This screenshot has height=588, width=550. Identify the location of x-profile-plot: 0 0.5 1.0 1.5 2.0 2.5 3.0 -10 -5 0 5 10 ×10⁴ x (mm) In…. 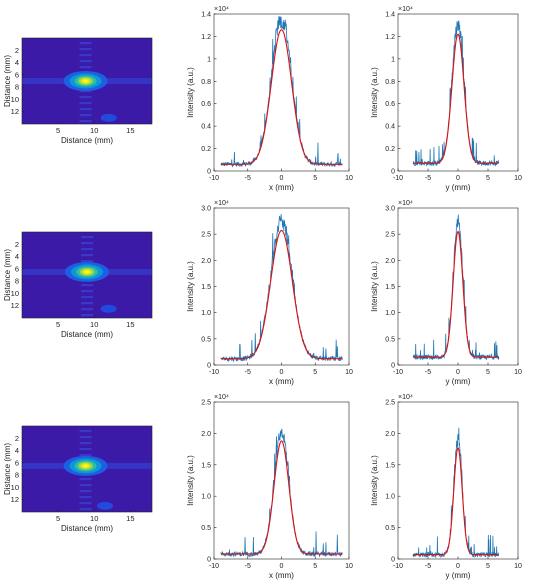
(269, 293).